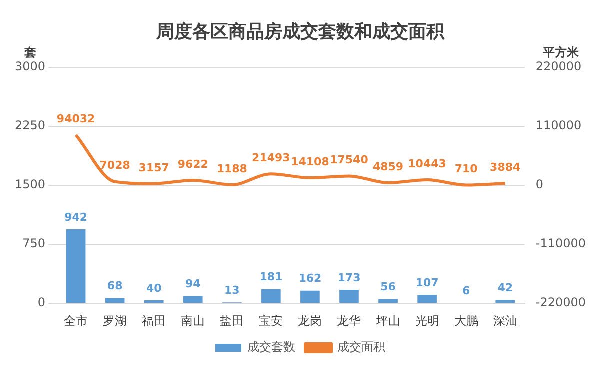 This screenshot has width=601, height=372. I want to click on x-tick-label: 全市, so click(76, 321).